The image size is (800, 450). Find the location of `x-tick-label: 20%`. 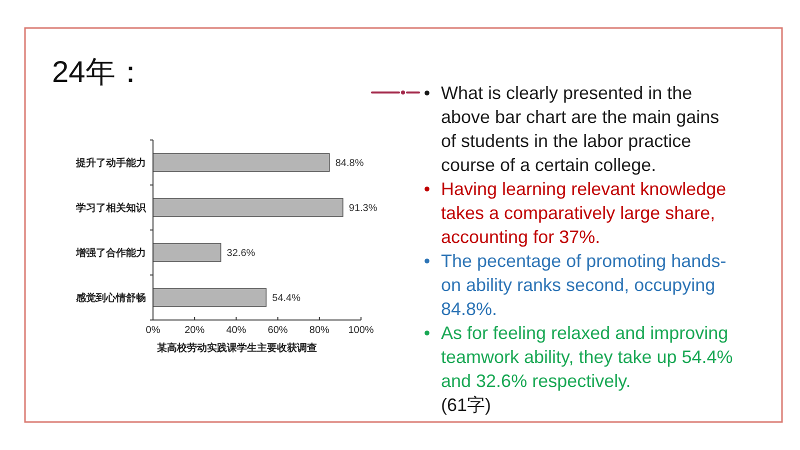

x-tick-label: 20% is located at coordinates (194, 330).